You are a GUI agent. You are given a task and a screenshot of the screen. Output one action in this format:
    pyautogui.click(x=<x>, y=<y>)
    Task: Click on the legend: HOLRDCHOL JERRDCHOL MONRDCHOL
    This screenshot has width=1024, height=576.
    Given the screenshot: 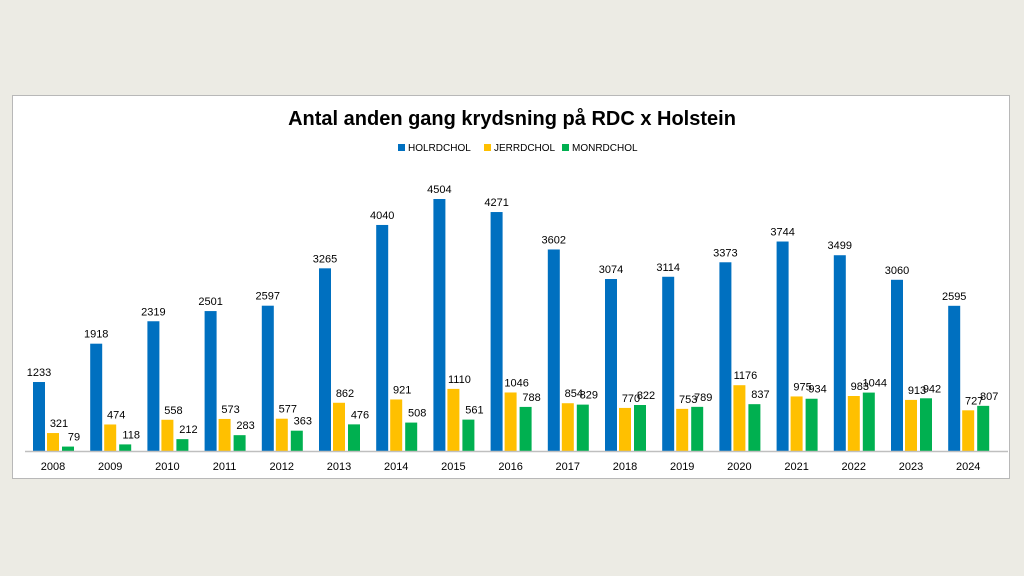 What is the action you would take?
    pyautogui.click(x=518, y=148)
    